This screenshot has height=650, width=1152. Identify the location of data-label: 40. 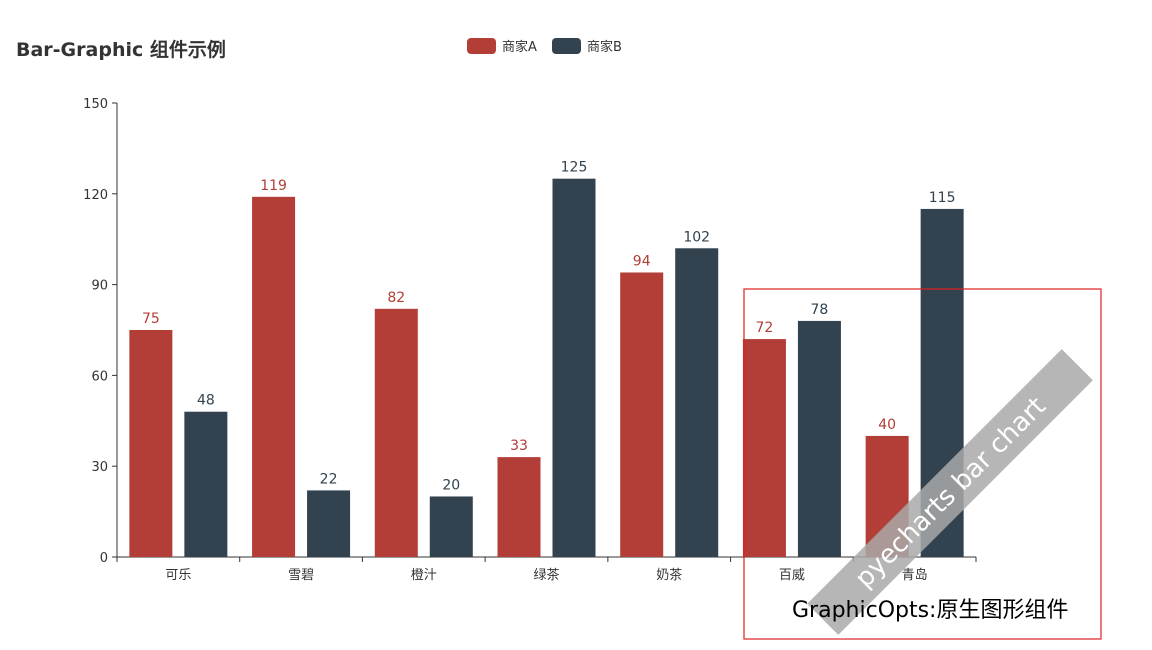
(887, 425).